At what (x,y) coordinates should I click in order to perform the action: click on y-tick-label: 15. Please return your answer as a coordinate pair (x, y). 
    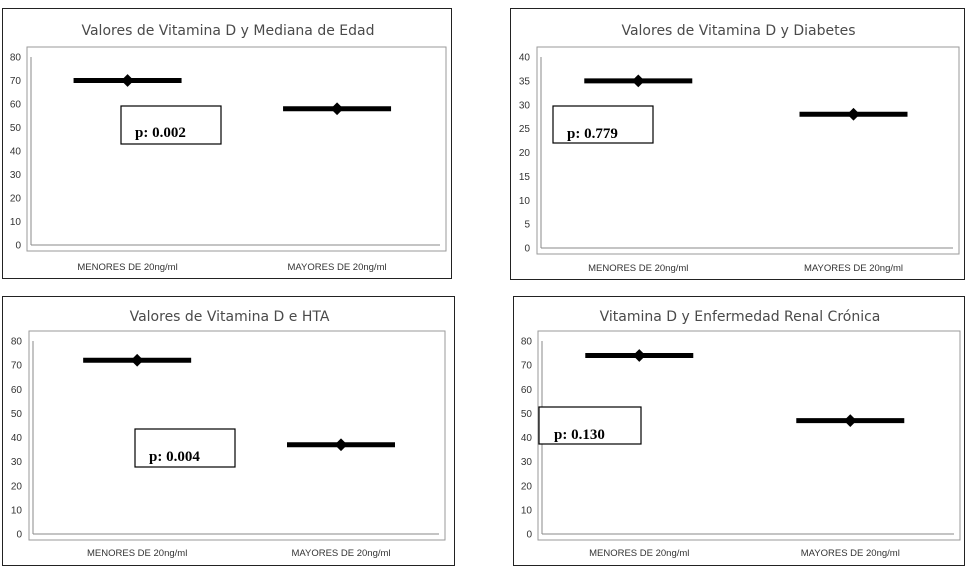
    Looking at the image, I should click on (525, 177).